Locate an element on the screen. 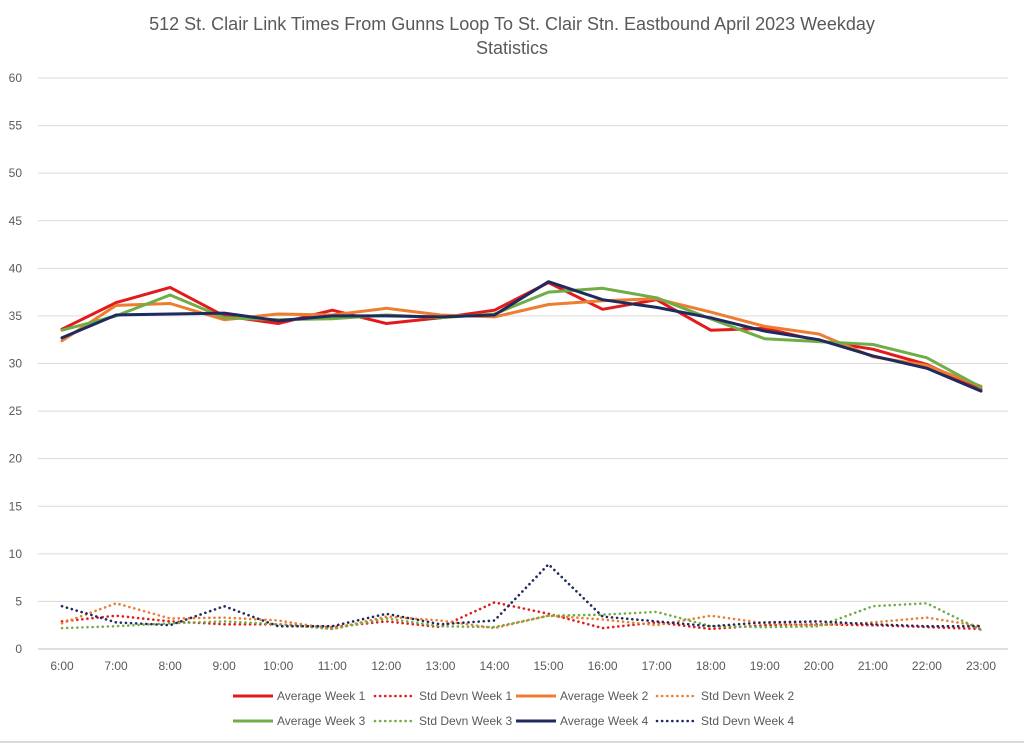  legend-label: Std Devn Week 4 is located at coordinates (747, 721).